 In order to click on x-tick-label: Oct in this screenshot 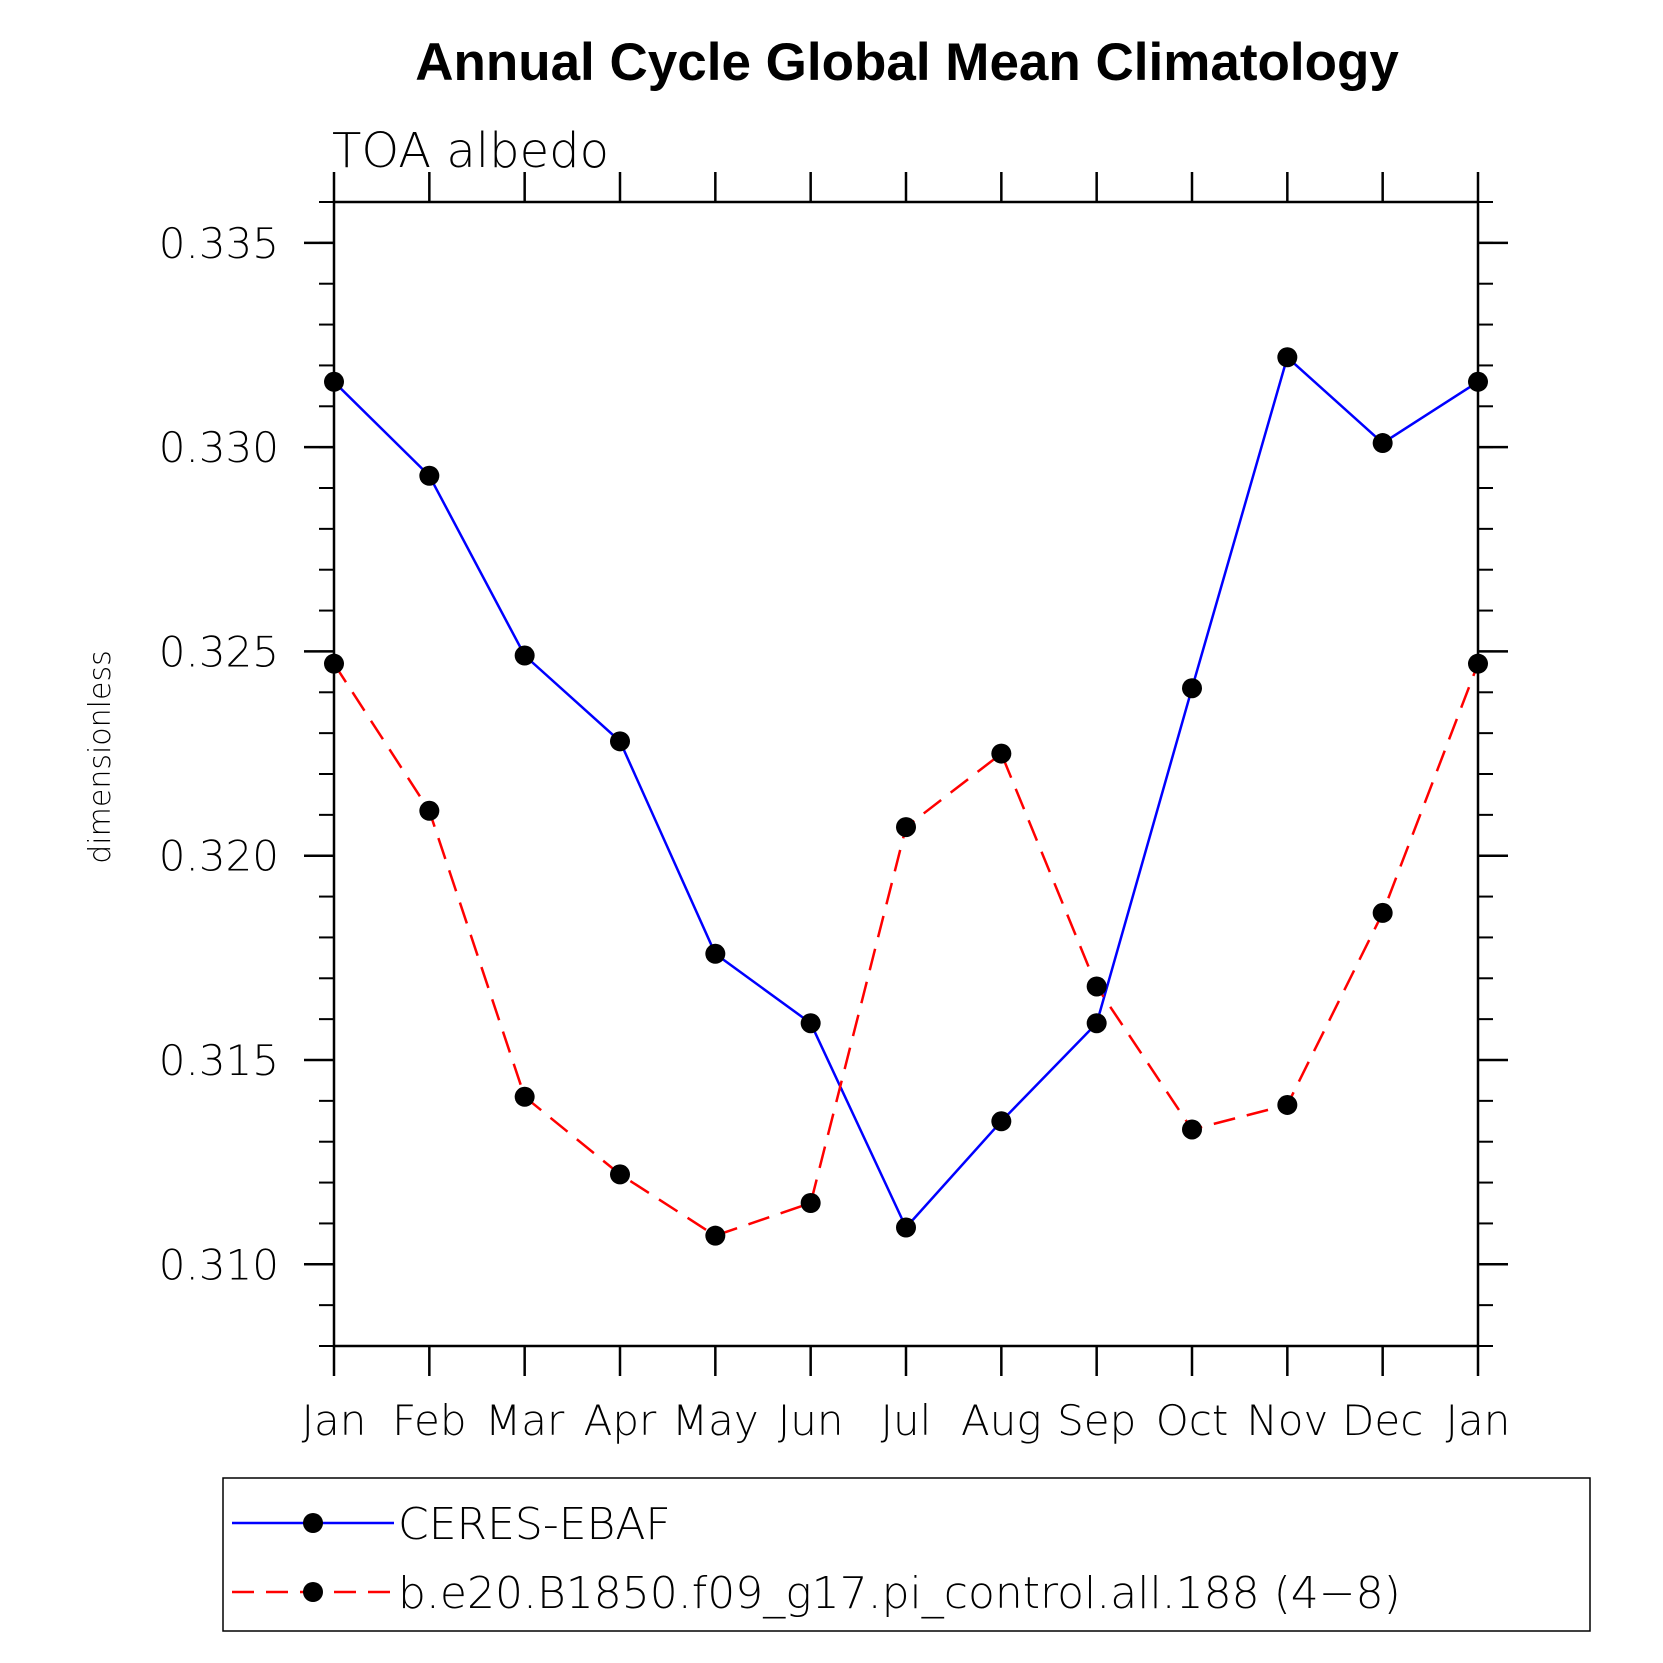, I will do `click(1192, 1420)`.